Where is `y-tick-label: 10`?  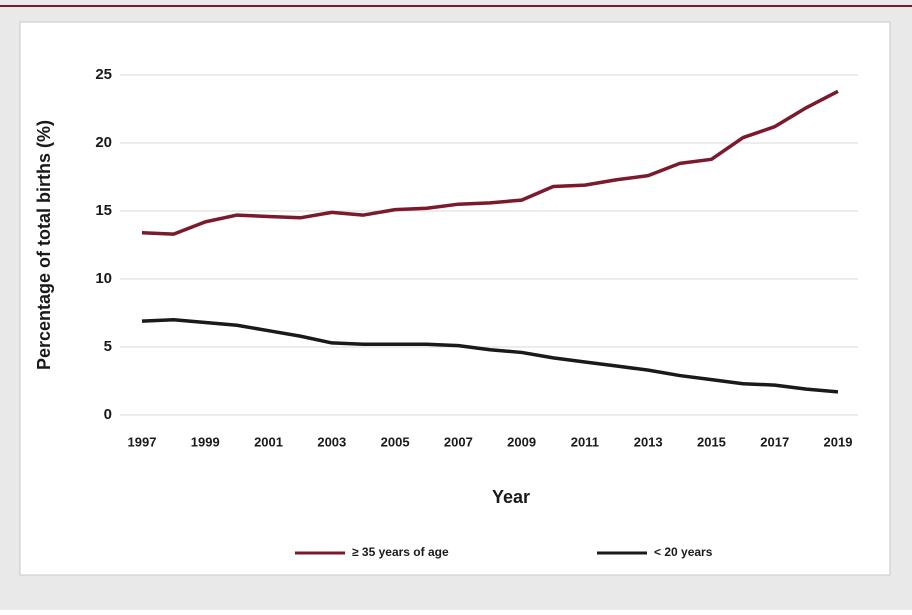 y-tick-label: 10 is located at coordinates (103, 278).